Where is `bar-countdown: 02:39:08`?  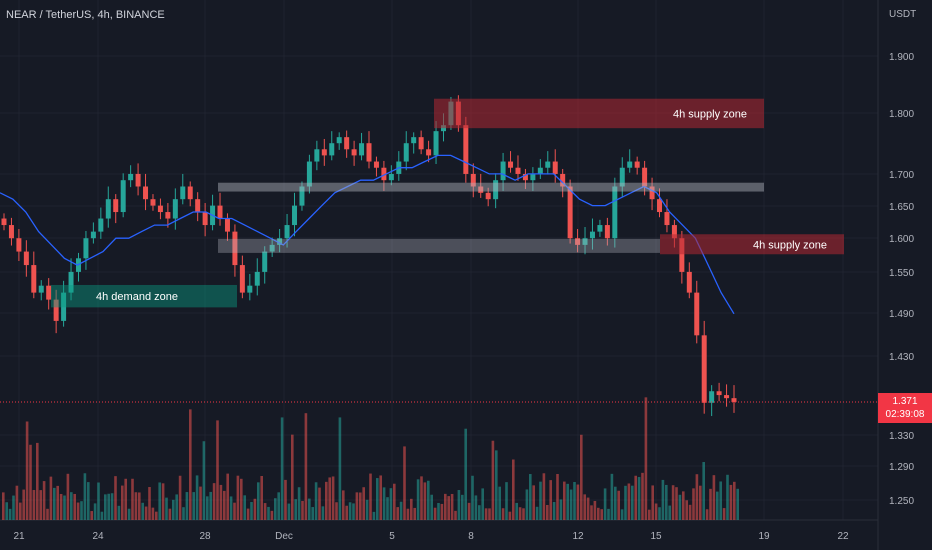 bar-countdown: 02:39:08 is located at coordinates (905, 414).